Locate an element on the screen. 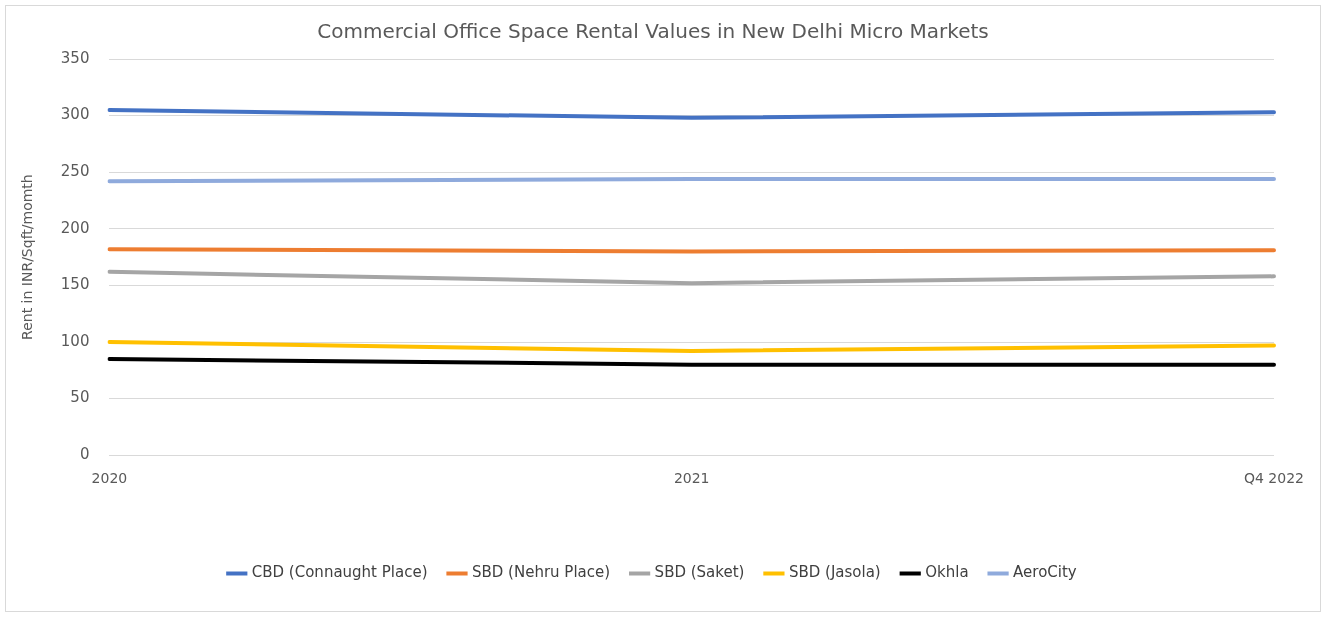  y-tick-label: 300 is located at coordinates (75, 114).